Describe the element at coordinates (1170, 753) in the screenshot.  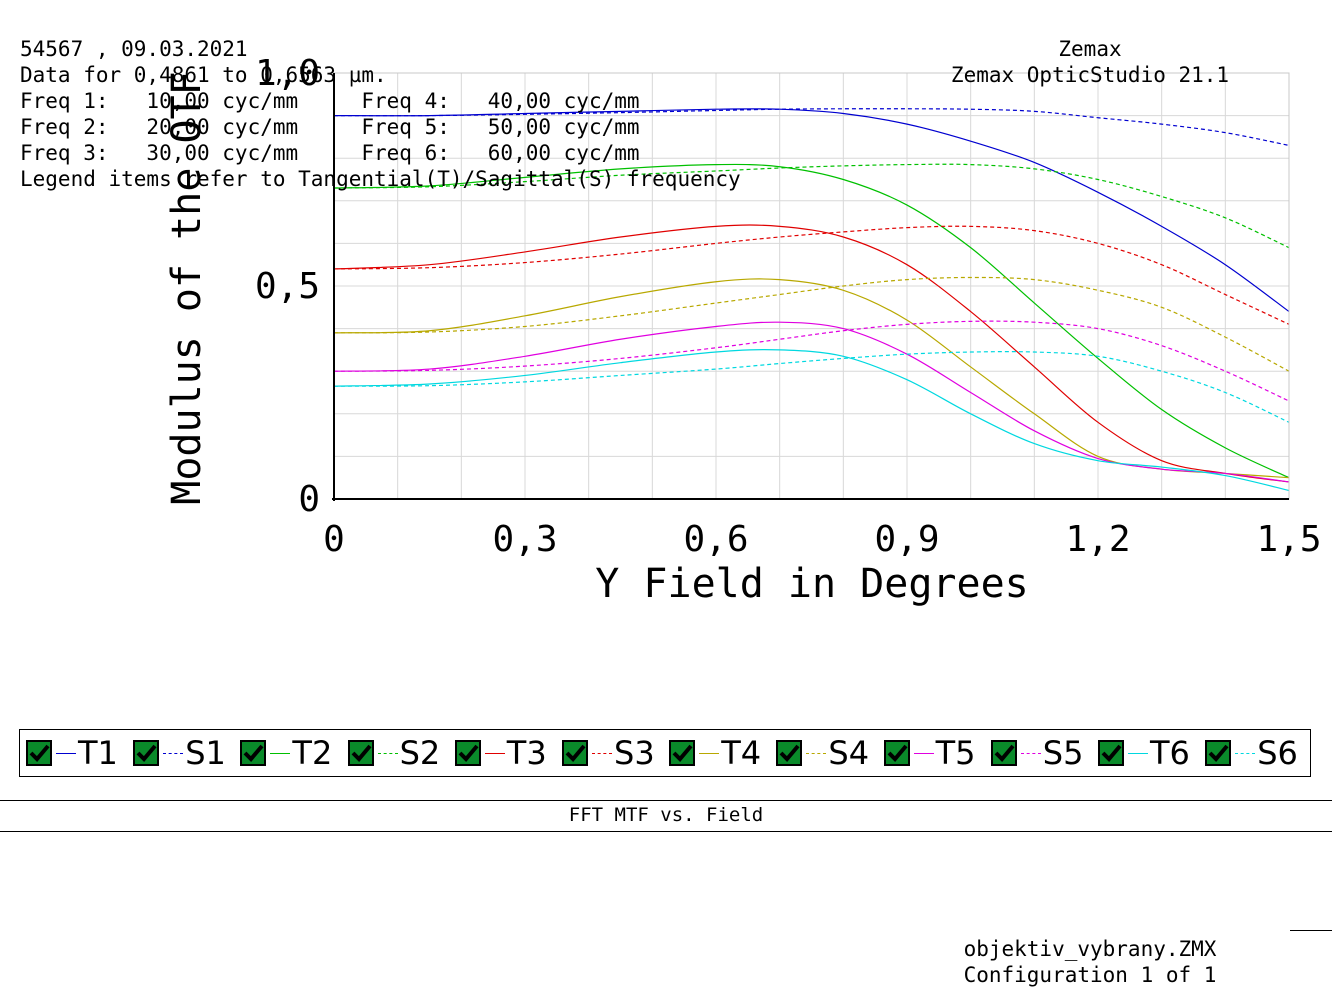
I see `legend-label: T6` at that location.